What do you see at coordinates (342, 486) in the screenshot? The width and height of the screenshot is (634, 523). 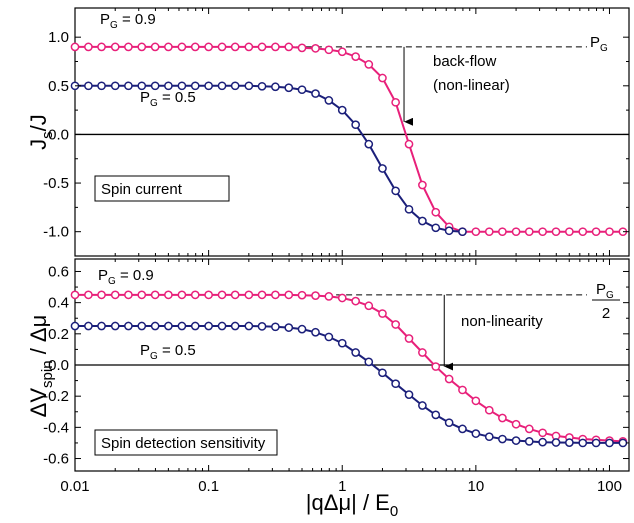 I see `xtick-label: 1` at bounding box center [342, 486].